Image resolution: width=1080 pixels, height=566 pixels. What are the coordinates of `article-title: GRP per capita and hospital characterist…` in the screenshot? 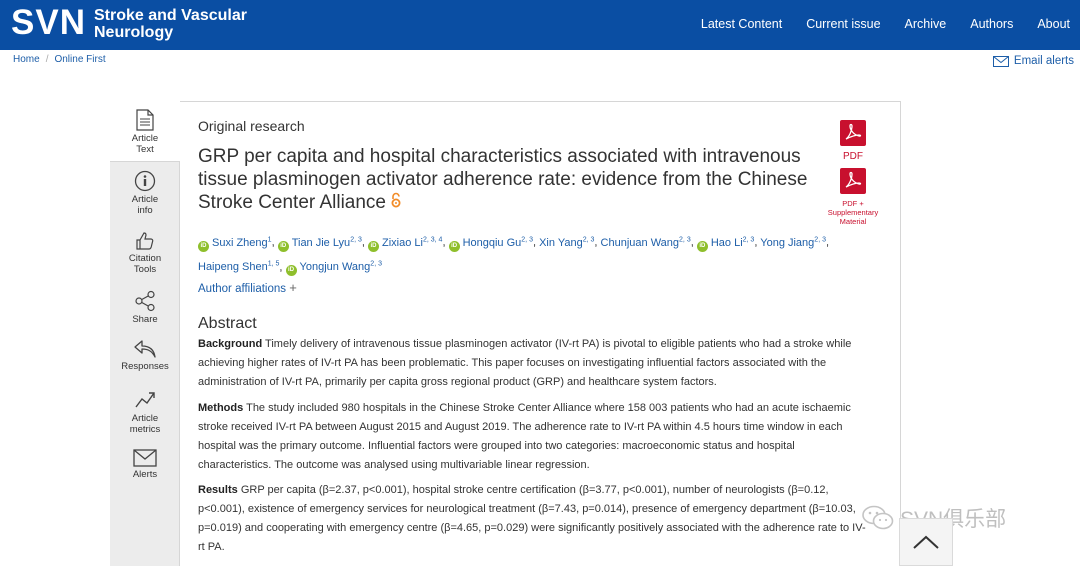 It's located at (508, 179).